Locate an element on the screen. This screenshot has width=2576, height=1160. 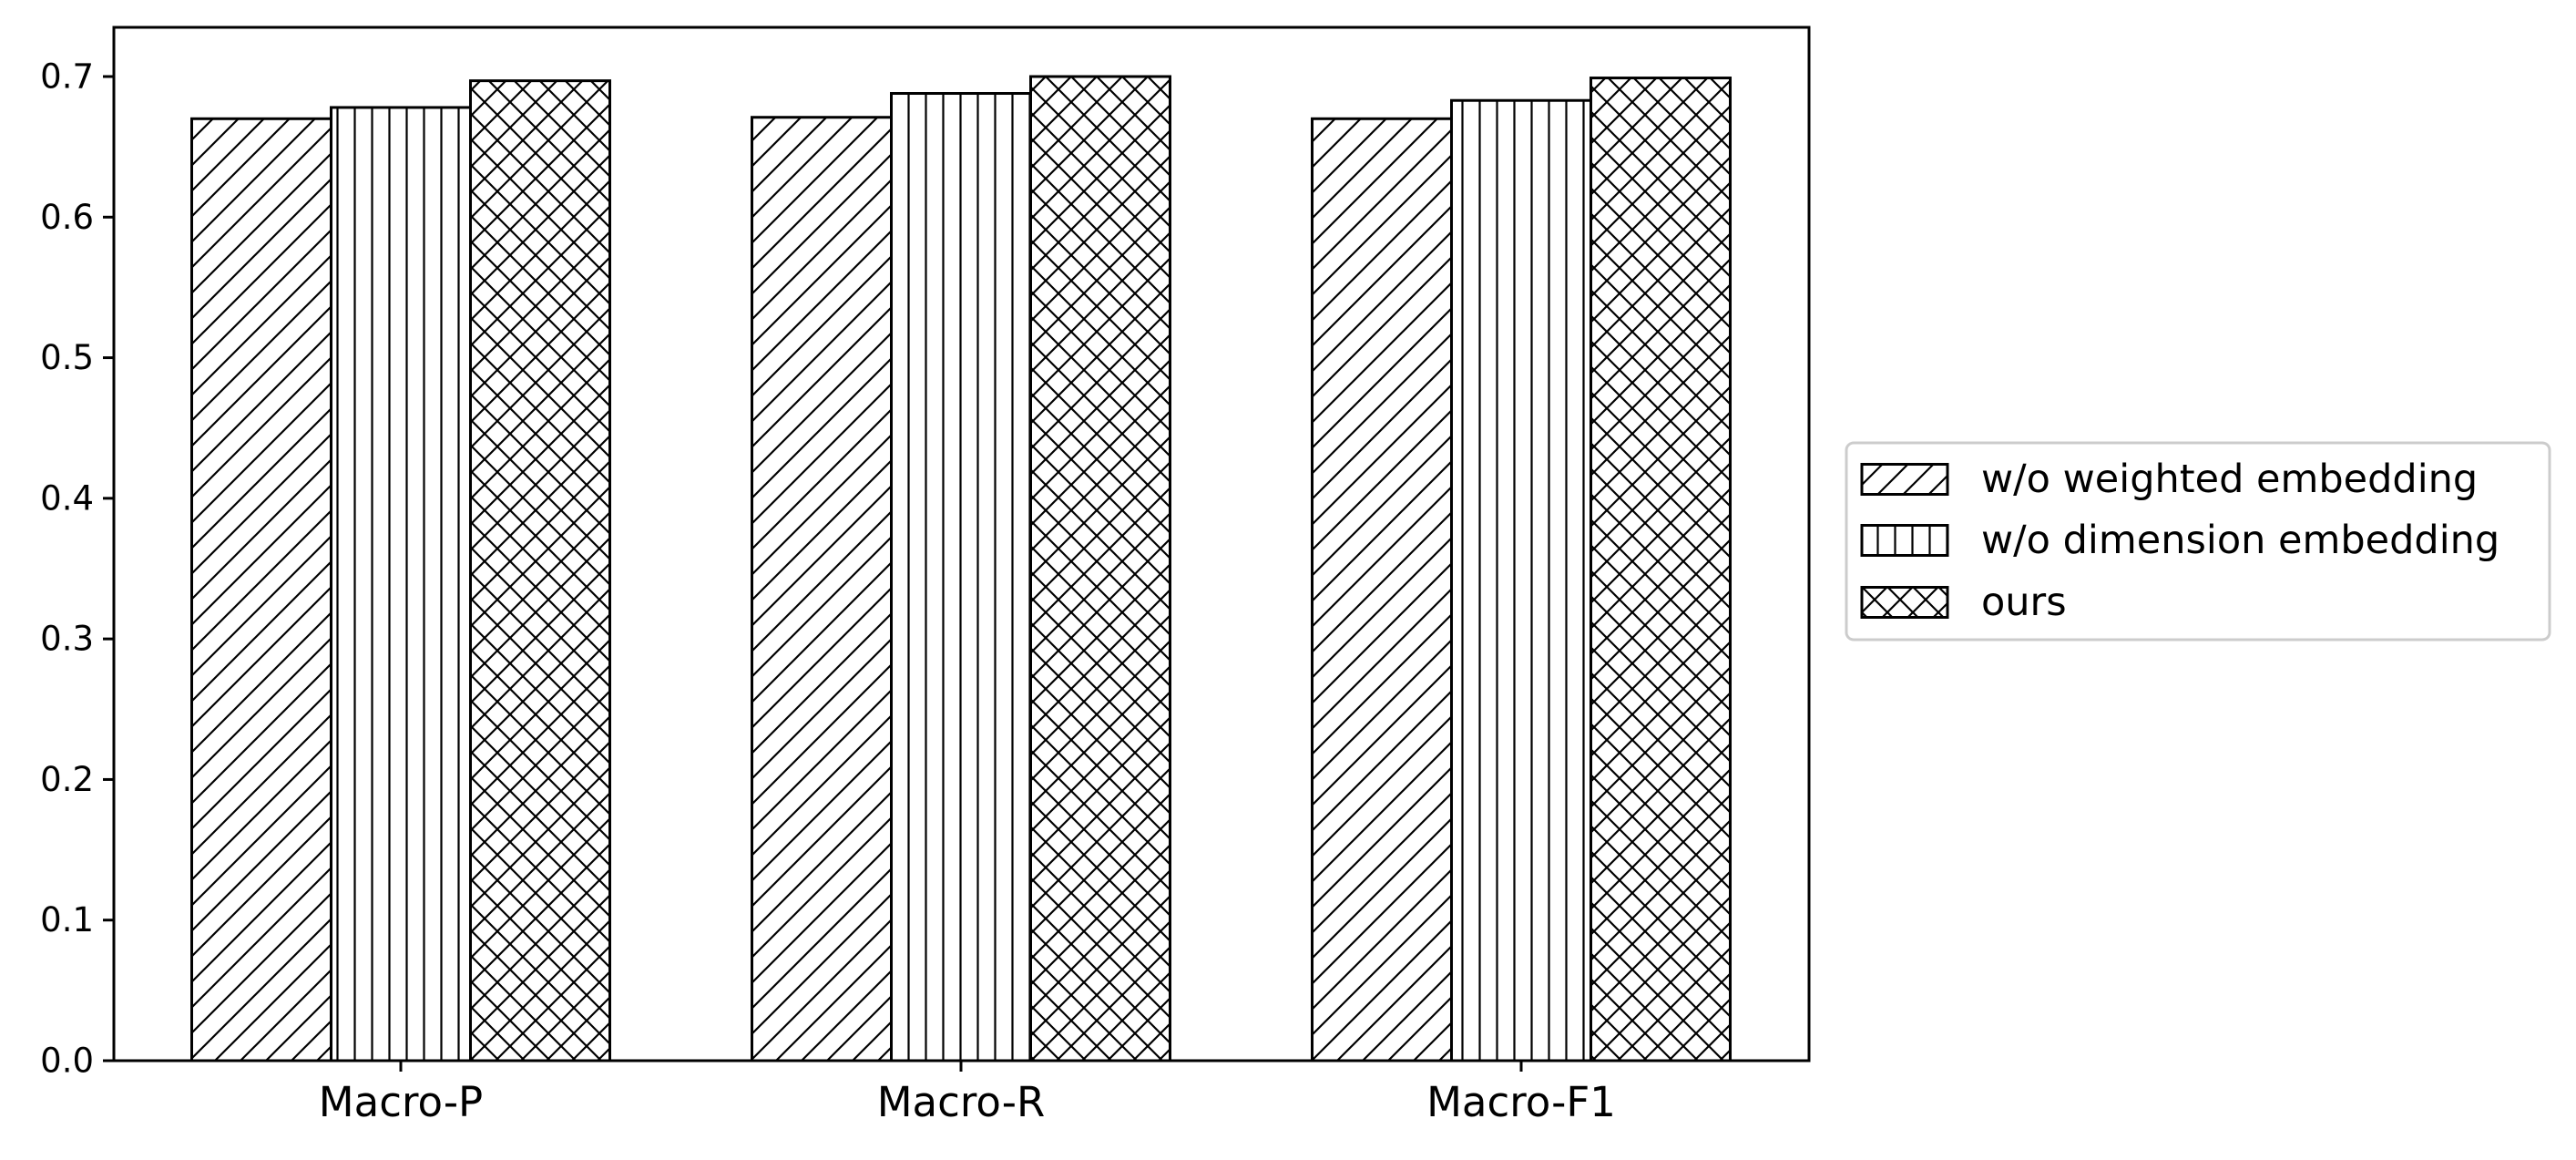
legend-swatch-cross is located at coordinates (1904, 603).